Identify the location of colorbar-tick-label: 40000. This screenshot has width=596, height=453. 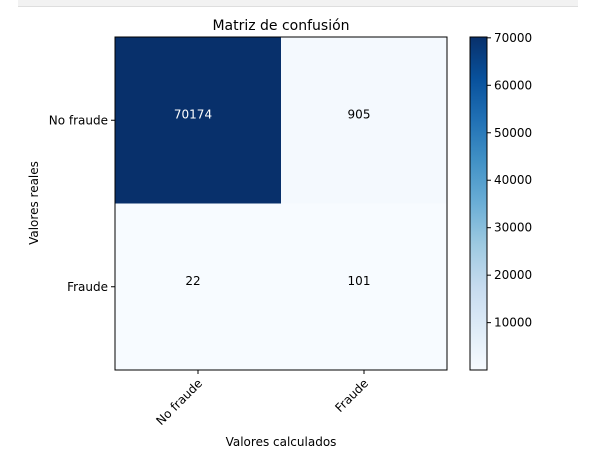
(513, 180).